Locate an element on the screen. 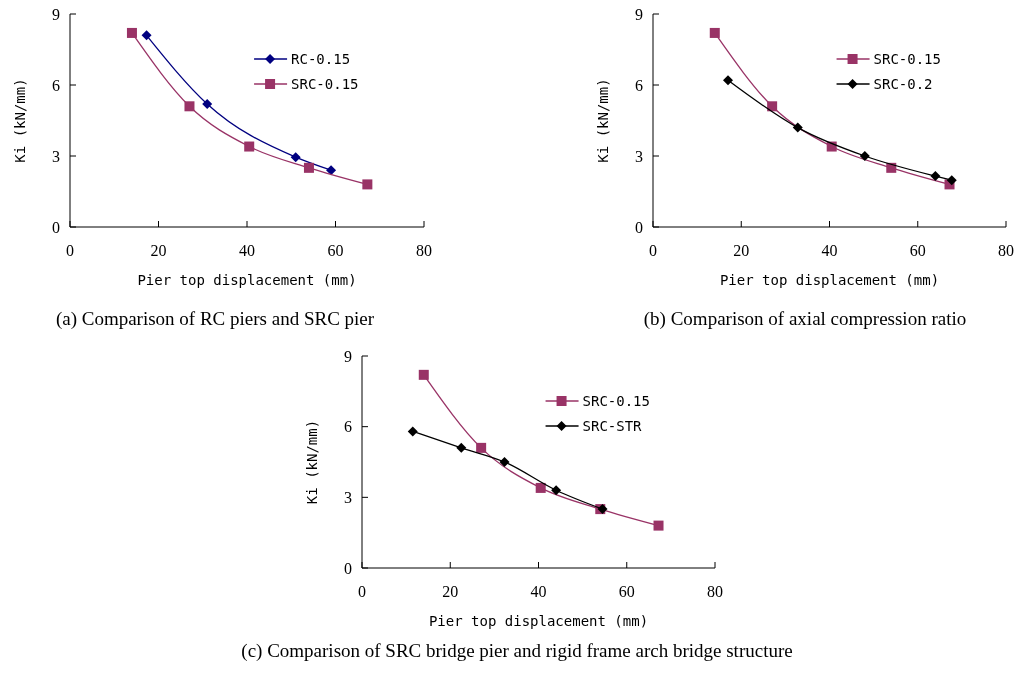 This screenshot has height=673, width=1034. text: (c) Comparison of SRC bridge pier and rigid frame arch bridge structure is located at coordinates (517, 651).